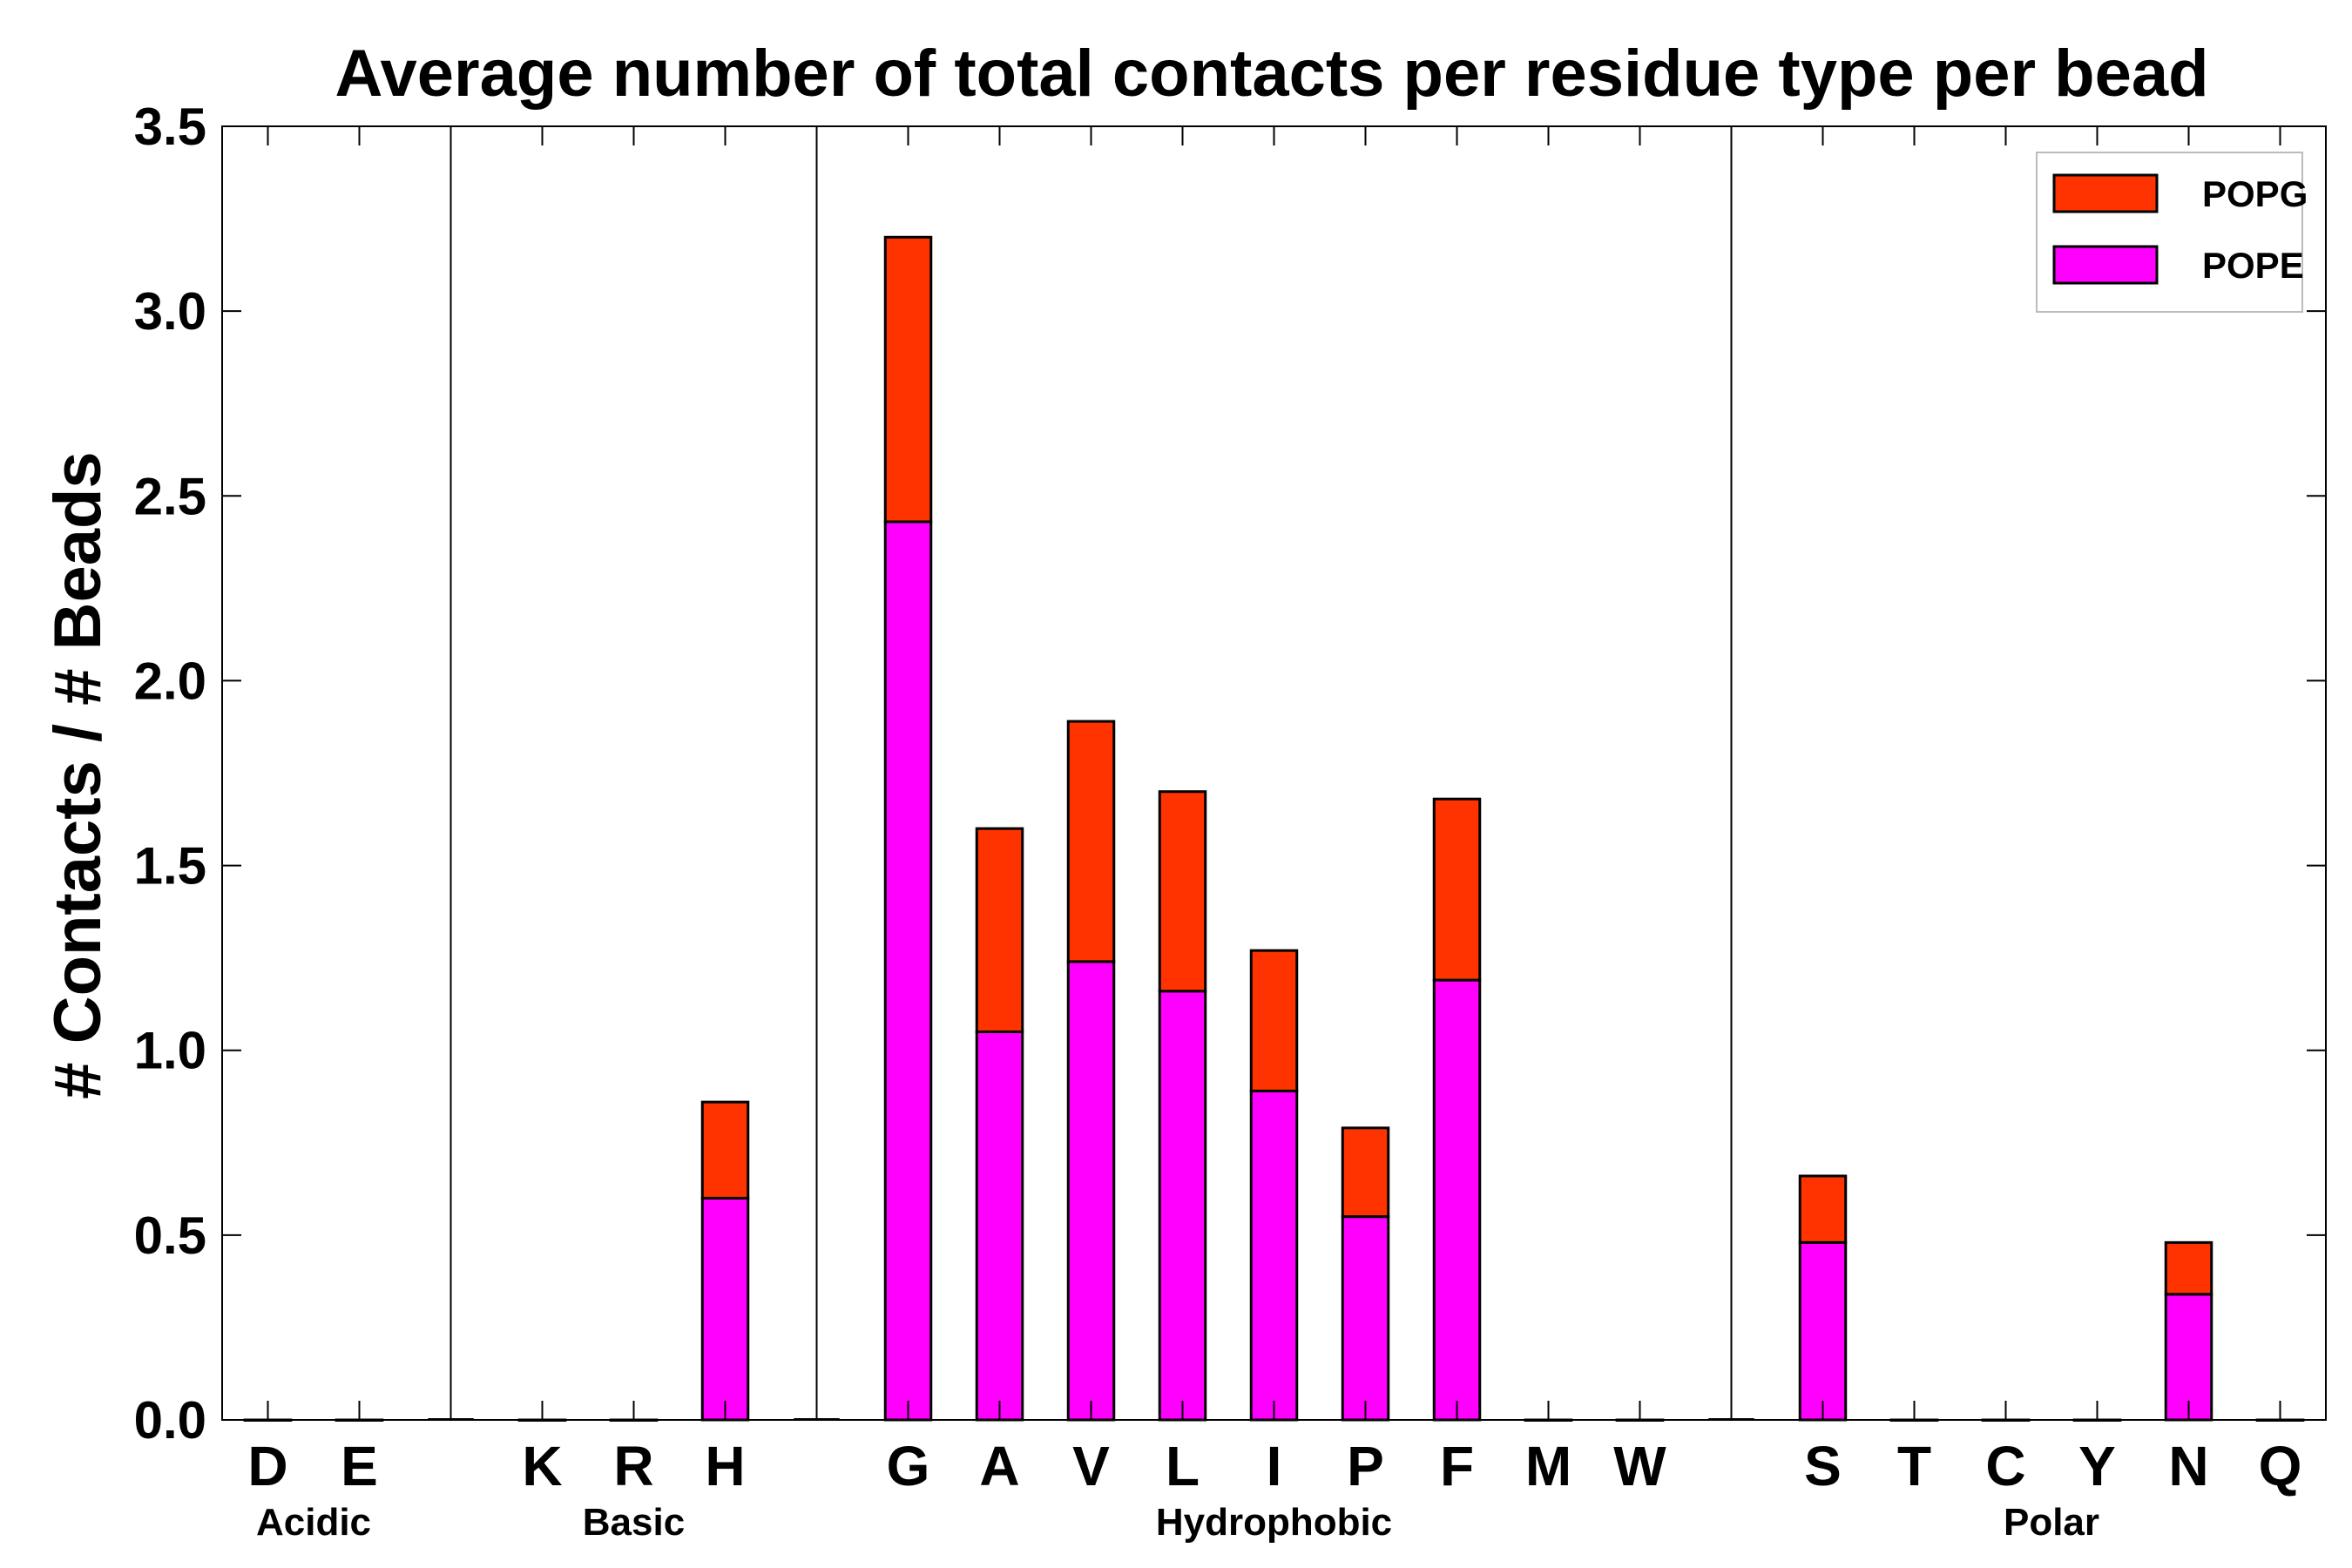  Describe the element at coordinates (999, 1226) in the screenshot. I see `bar-pope-a` at that location.